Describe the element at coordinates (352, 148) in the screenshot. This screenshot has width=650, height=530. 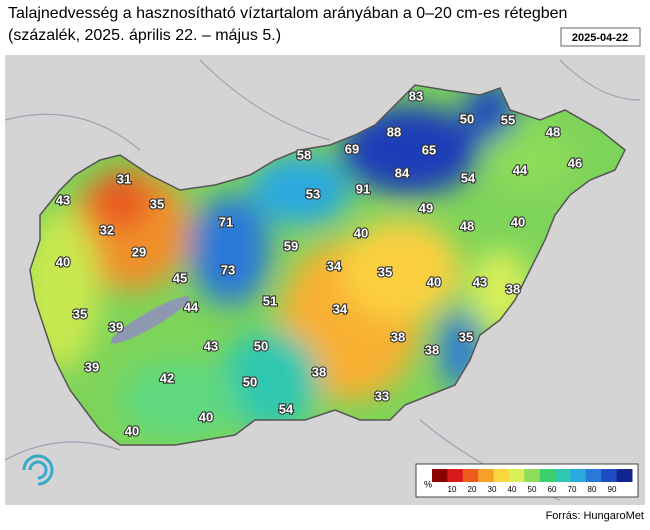
I see `station-value: 69` at that location.